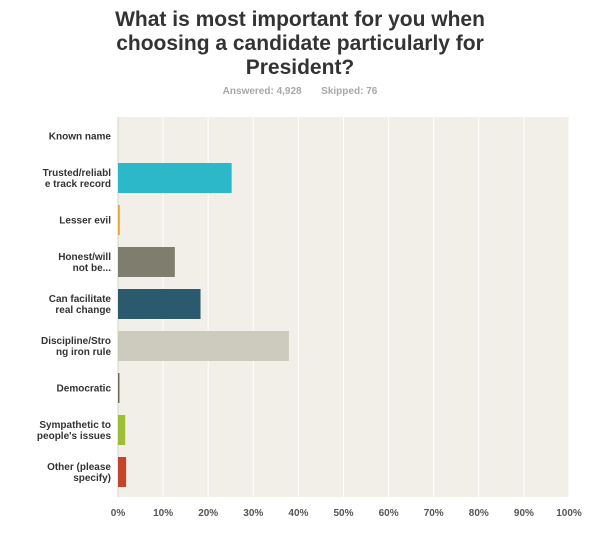 The image size is (600, 539). I want to click on category-label: Other (please specify), so click(79, 473).